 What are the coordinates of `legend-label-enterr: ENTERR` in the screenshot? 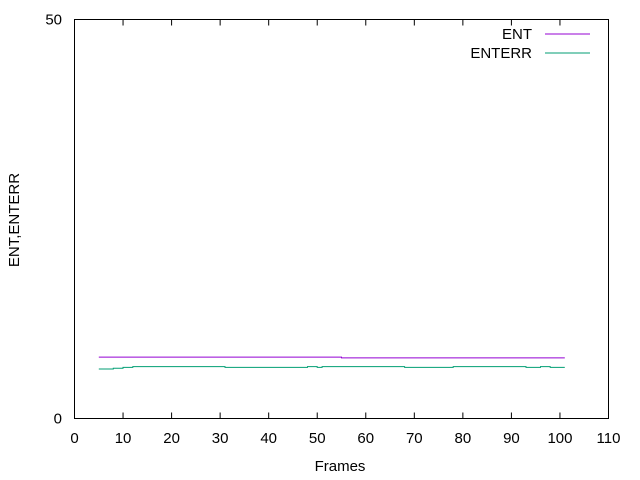 It's located at (501, 53).